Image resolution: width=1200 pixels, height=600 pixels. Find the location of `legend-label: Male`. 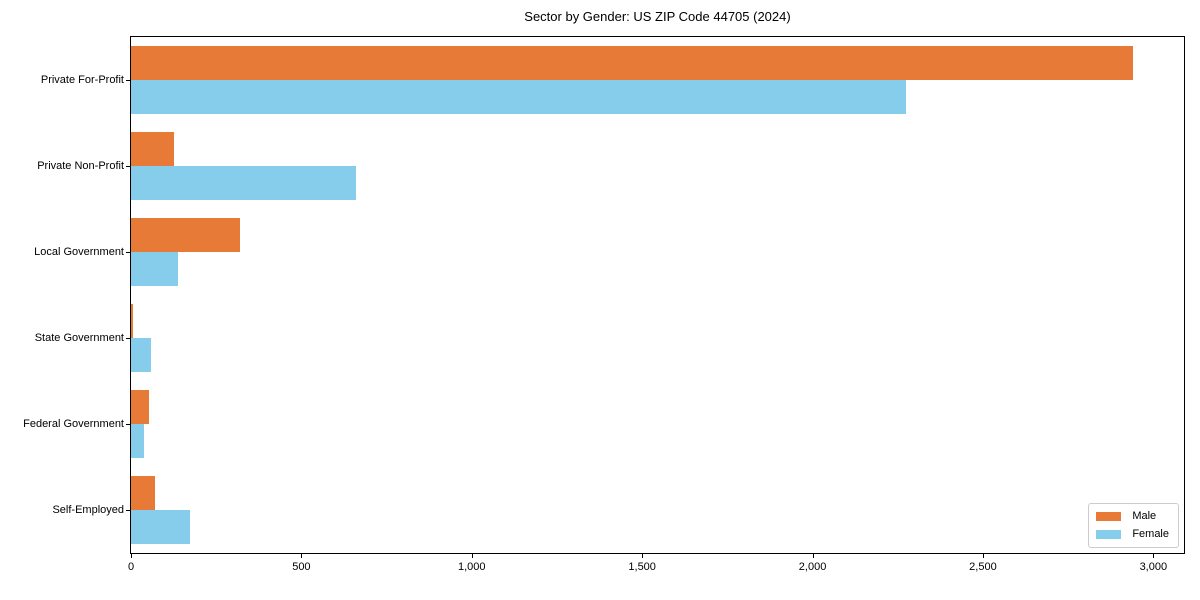

legend-label: Male is located at coordinates (1144, 516).